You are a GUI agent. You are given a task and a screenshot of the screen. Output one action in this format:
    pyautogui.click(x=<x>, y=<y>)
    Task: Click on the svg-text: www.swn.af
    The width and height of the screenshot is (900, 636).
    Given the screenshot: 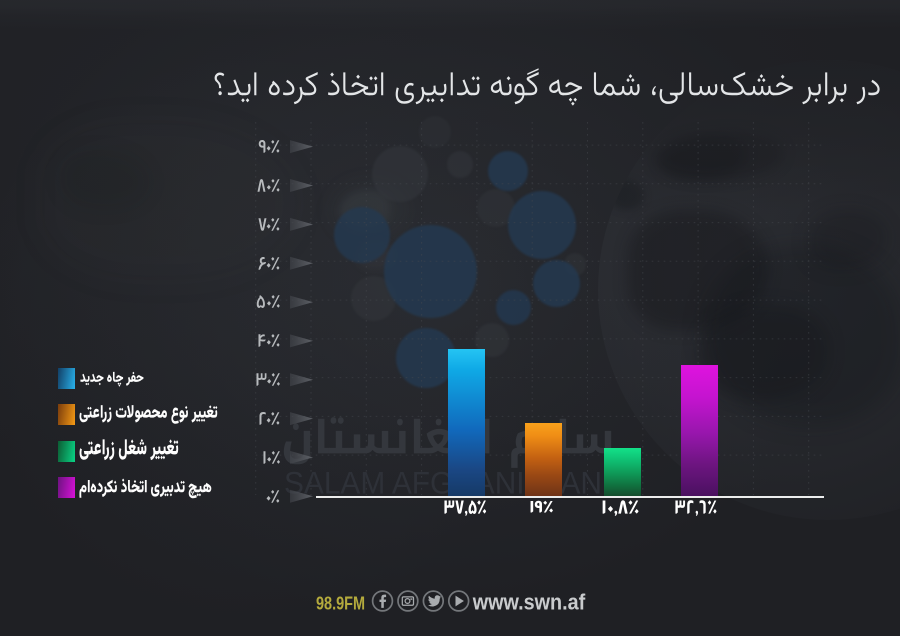 What is the action you would take?
    pyautogui.click(x=529, y=602)
    